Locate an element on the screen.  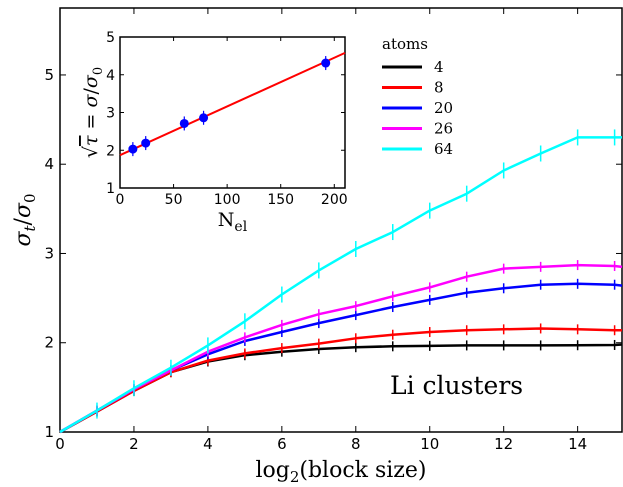
legend-label-8: 8 is located at coordinates (439, 88).